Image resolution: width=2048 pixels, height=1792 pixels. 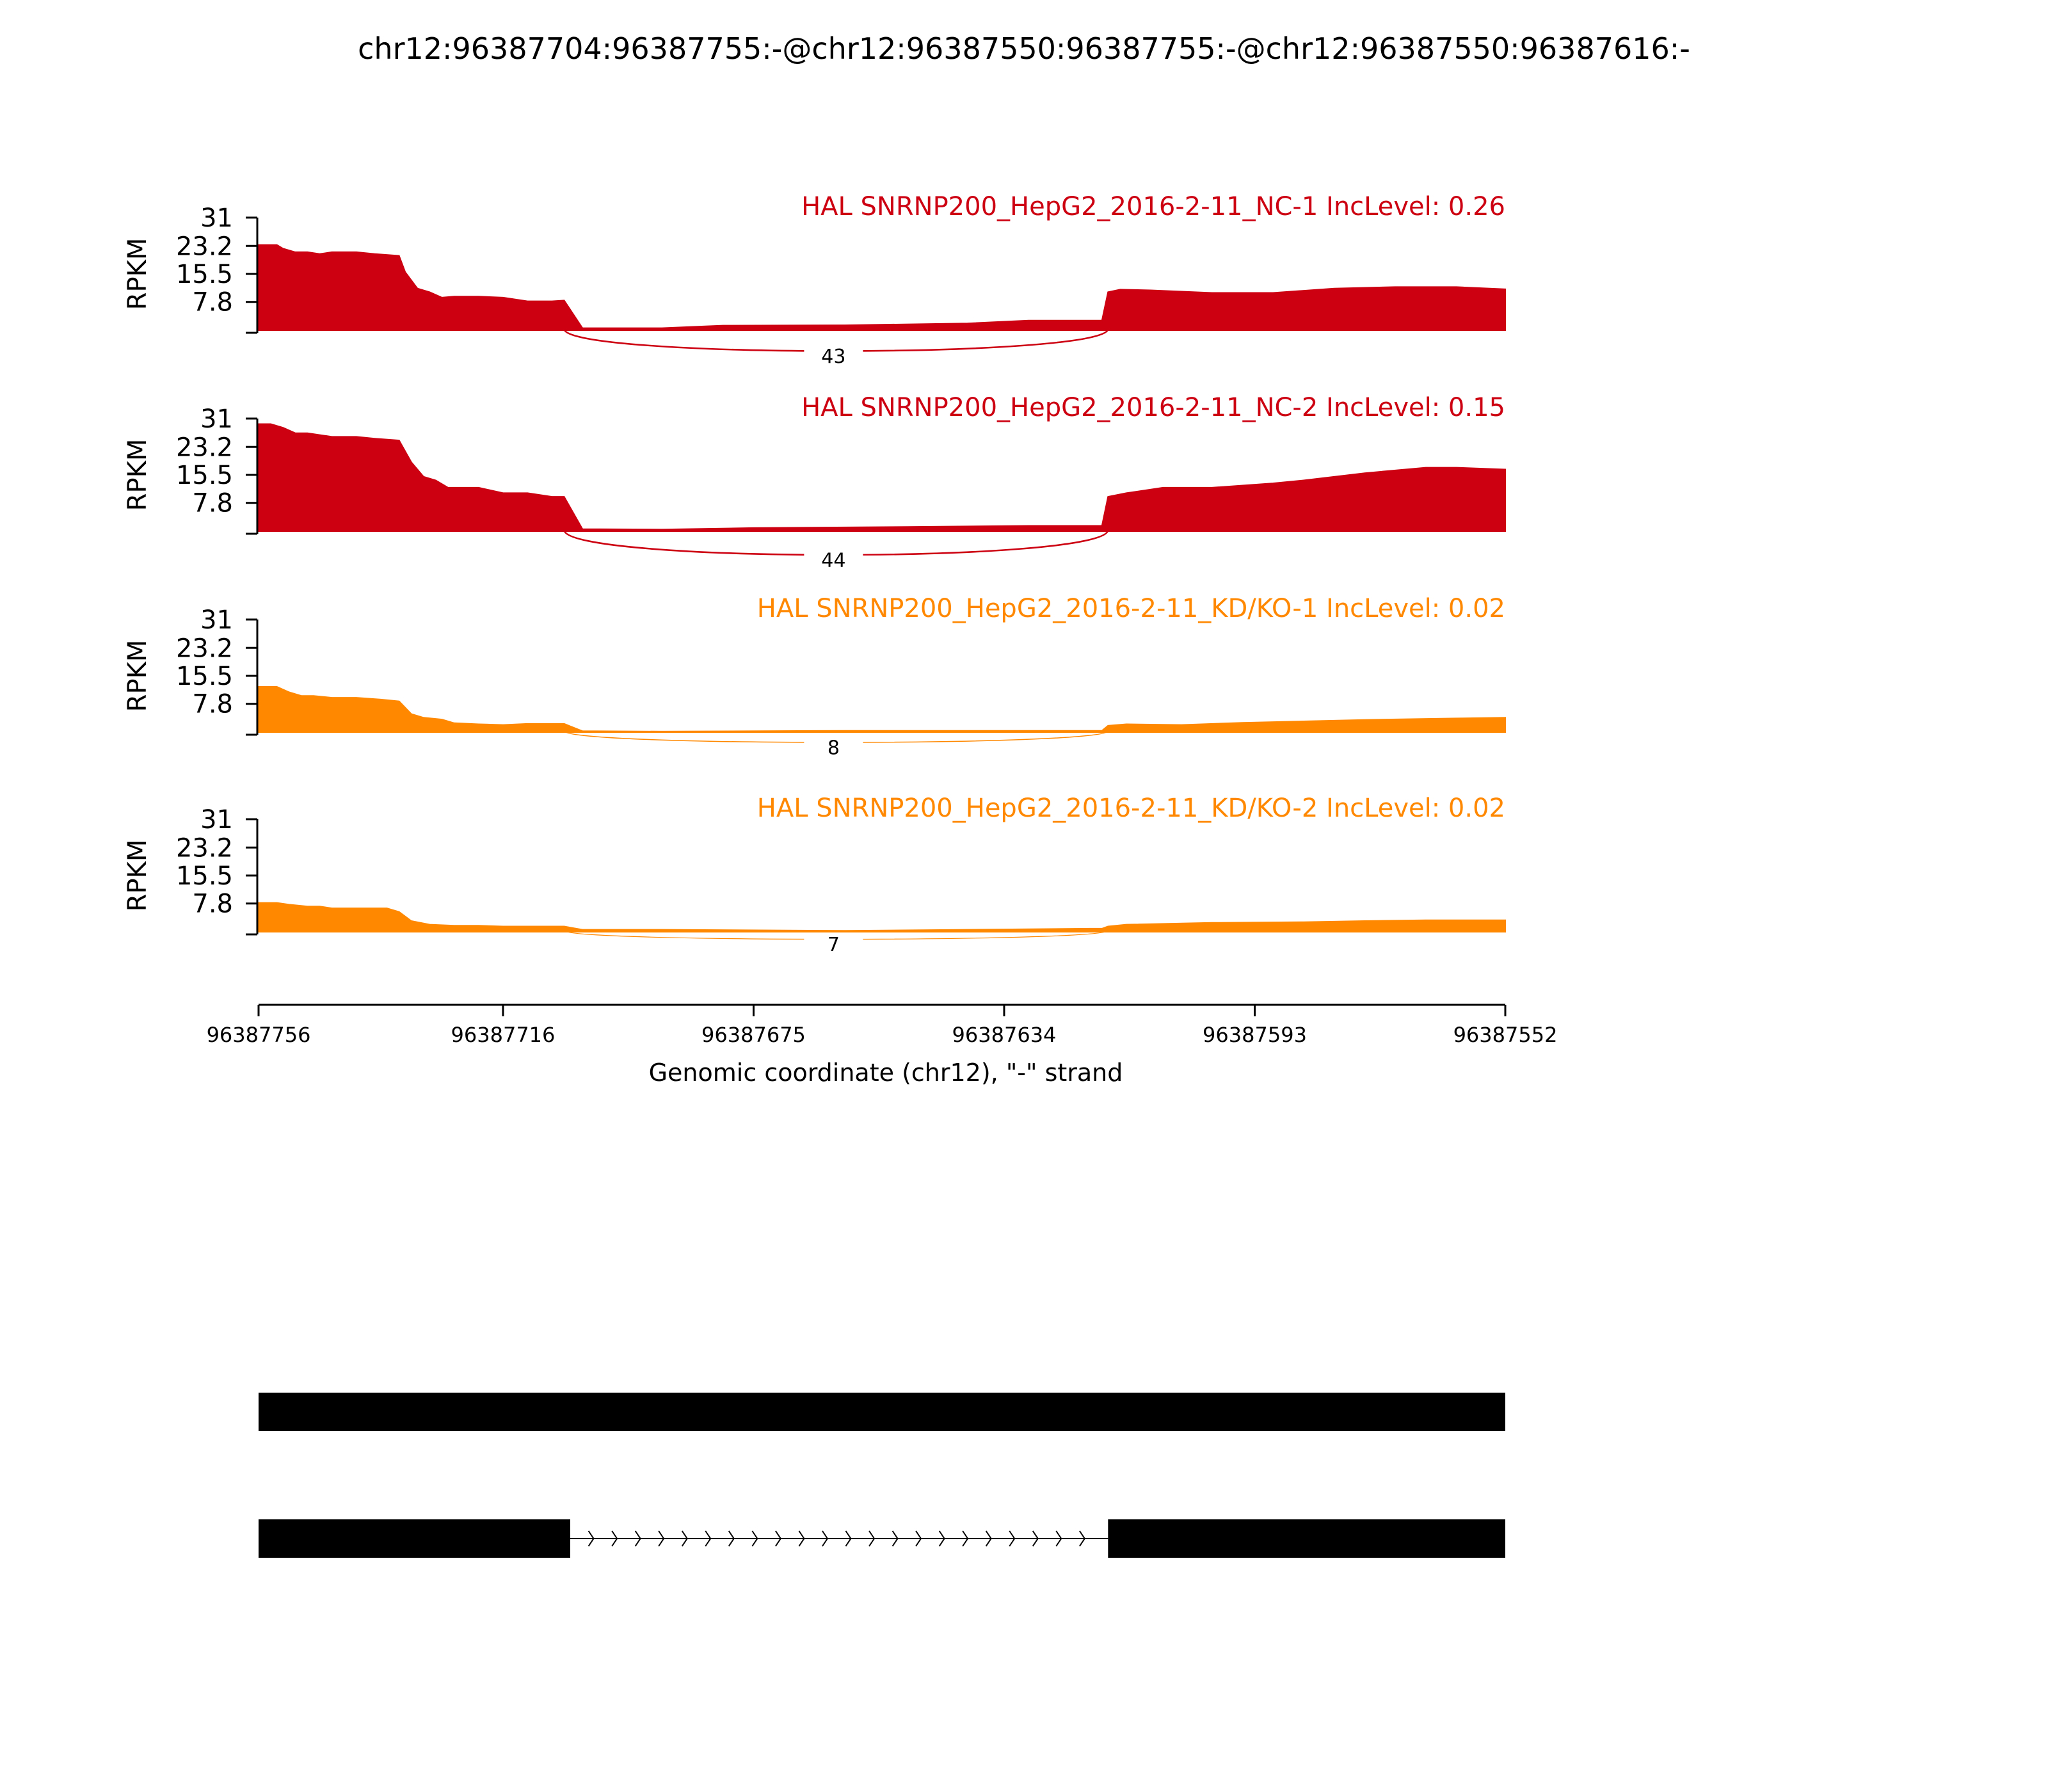 I want to click on x-tick-label: 96387552, so click(x=1505, y=1035).